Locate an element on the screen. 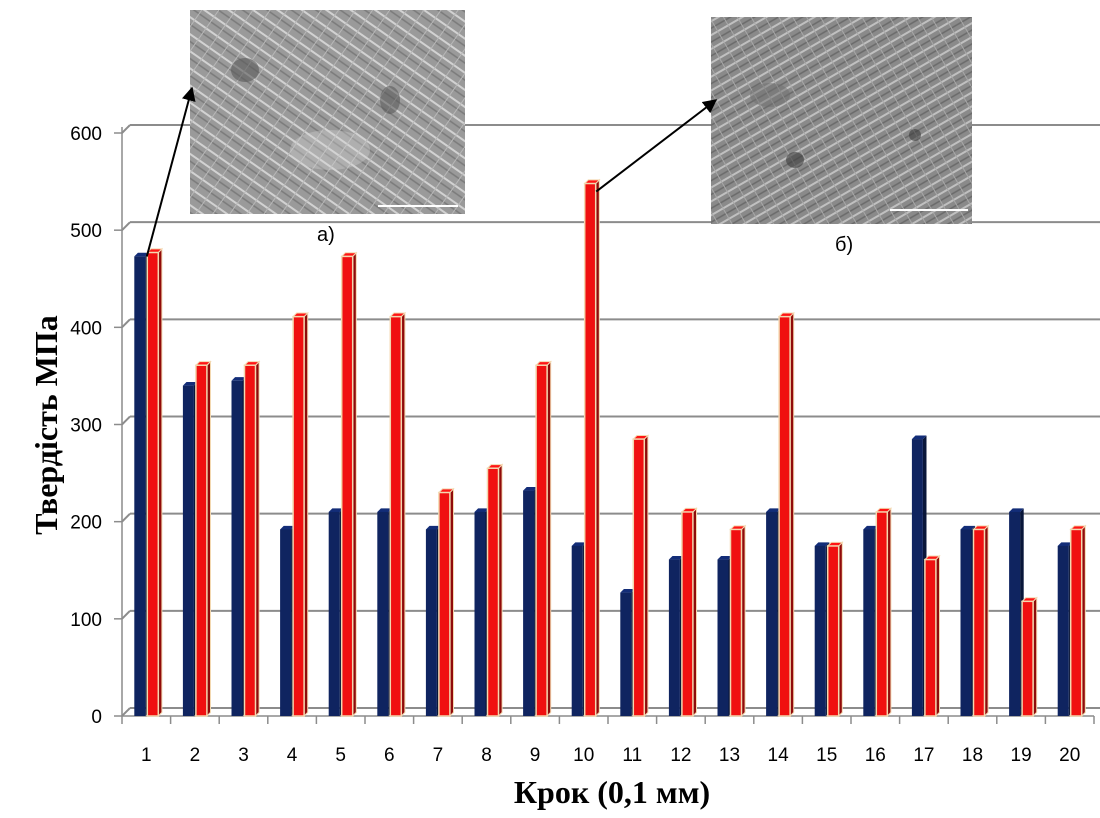 The image size is (1100, 818). y-tick-label: 400 is located at coordinates (86, 328).